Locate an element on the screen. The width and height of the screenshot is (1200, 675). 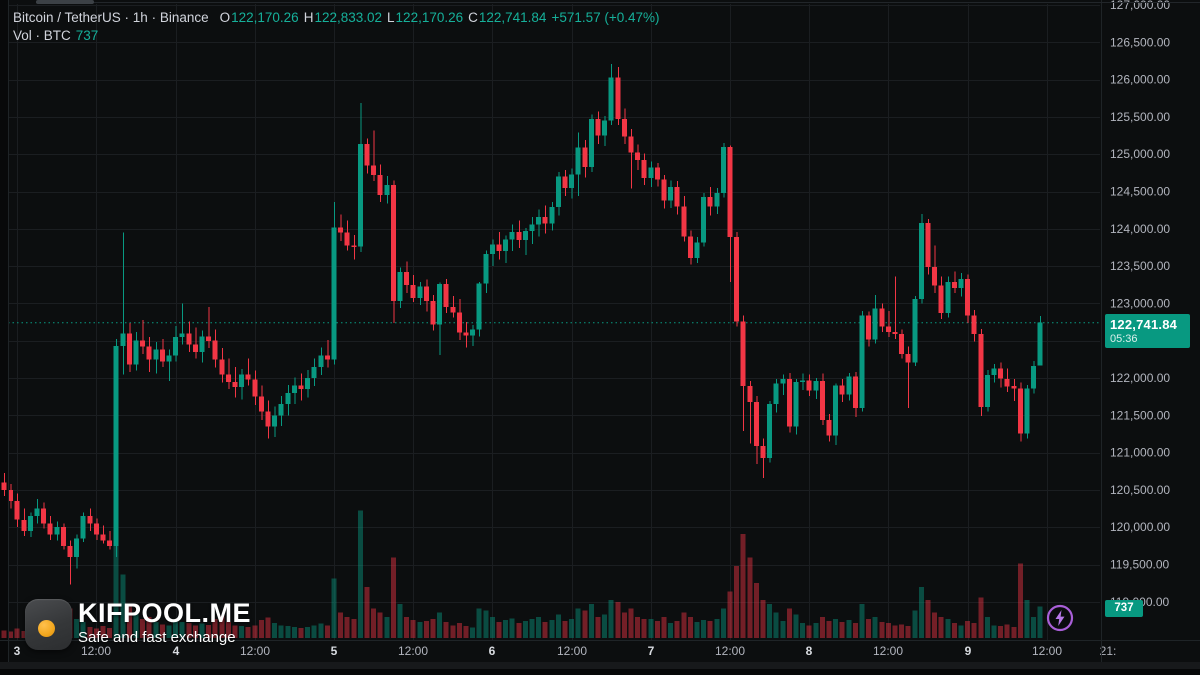
time-axis is located at coordinates (550, 651).